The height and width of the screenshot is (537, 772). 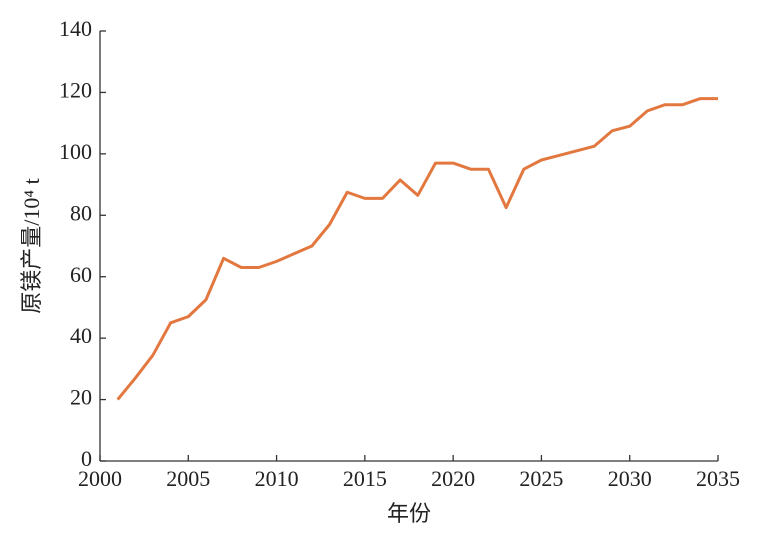 I want to click on y-tick-label: 40, so click(x=81, y=335).